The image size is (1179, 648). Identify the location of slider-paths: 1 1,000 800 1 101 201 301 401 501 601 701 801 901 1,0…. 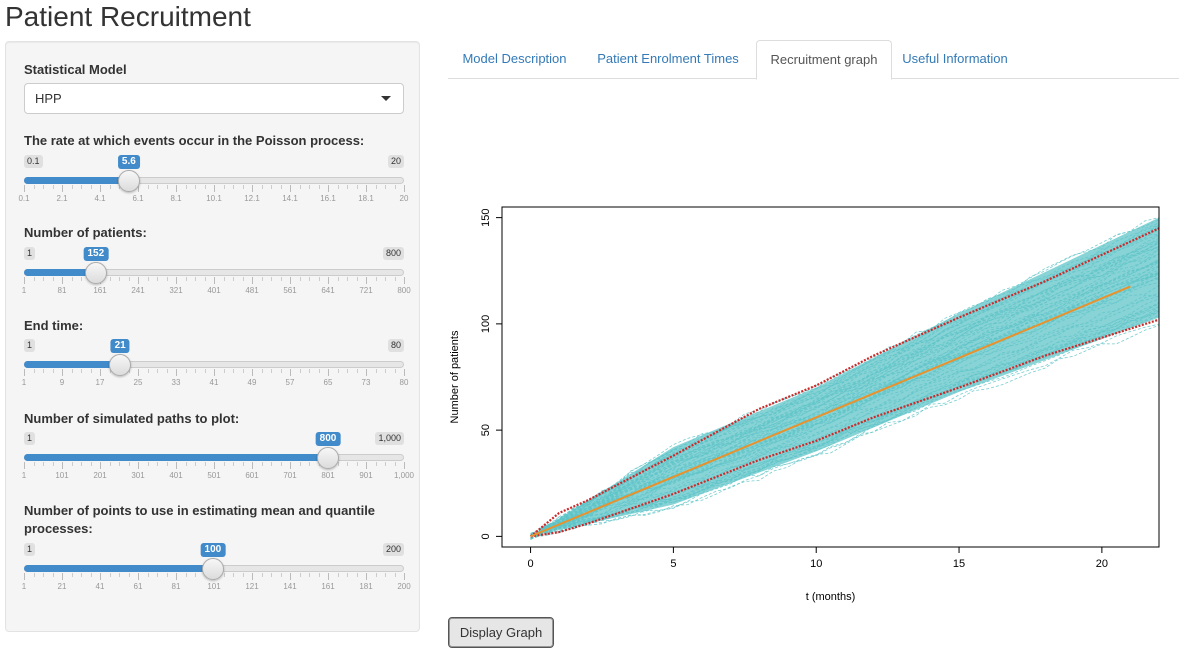
(218, 462).